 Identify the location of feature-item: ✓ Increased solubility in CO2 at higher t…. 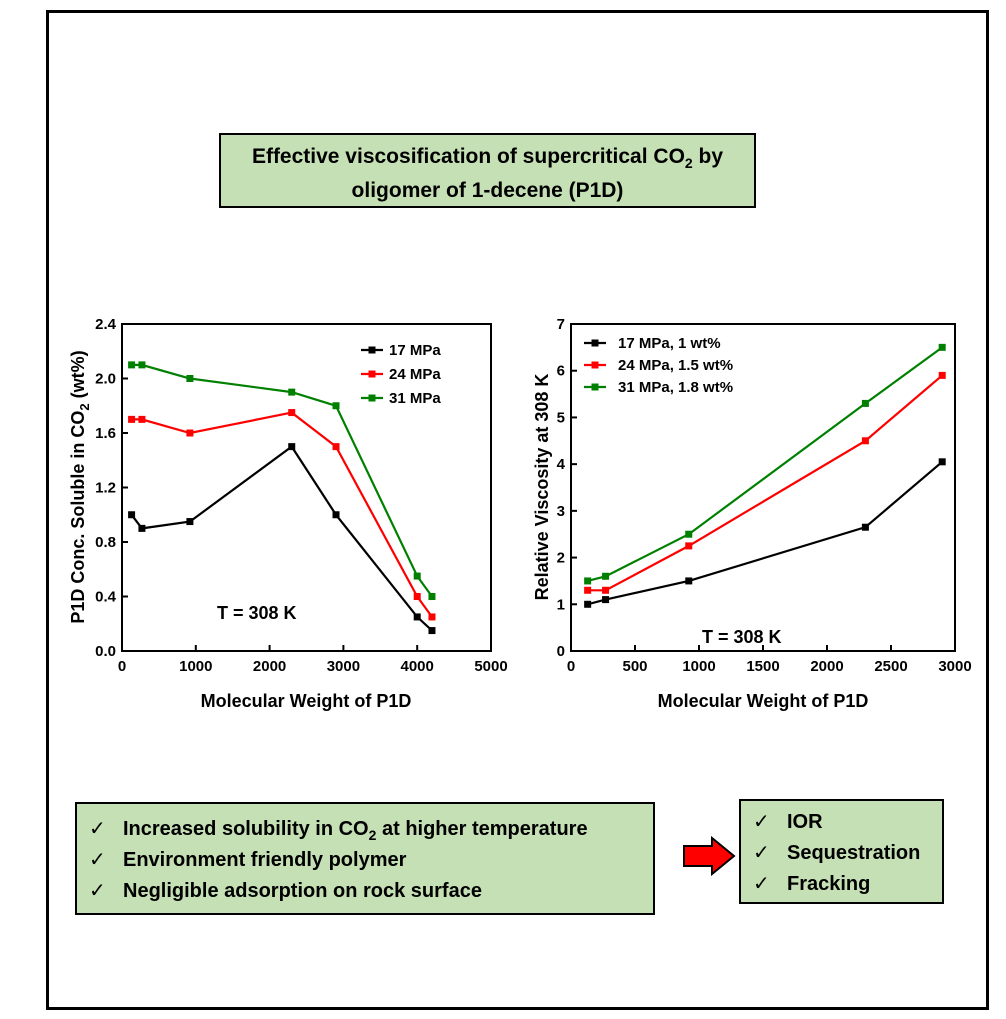
(371, 829).